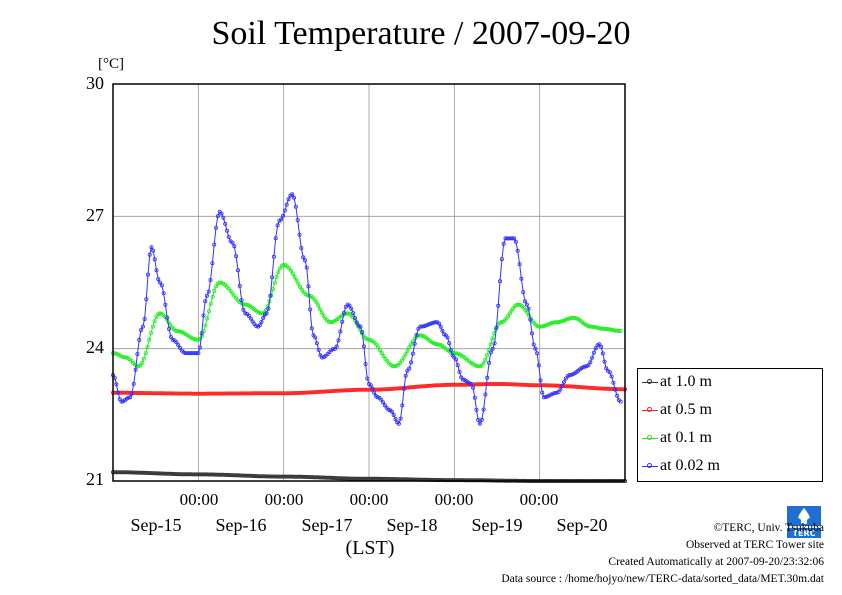 The height and width of the screenshot is (595, 842). What do you see at coordinates (804, 533) in the screenshot?
I see `logo-text: TERC` at bounding box center [804, 533].